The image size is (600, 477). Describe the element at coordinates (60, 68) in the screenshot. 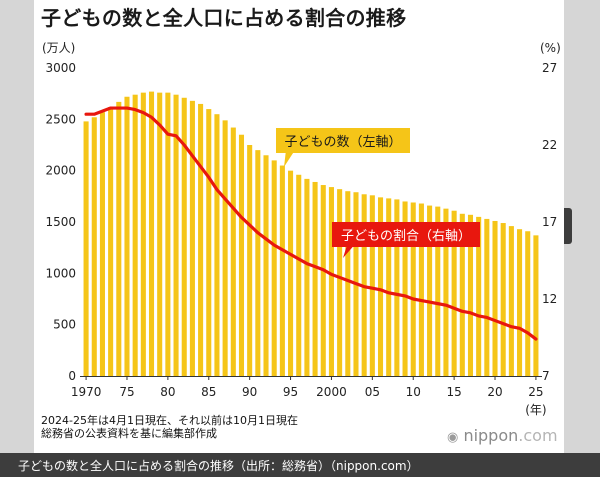

I see `y-left-tick-label: 3000` at that location.